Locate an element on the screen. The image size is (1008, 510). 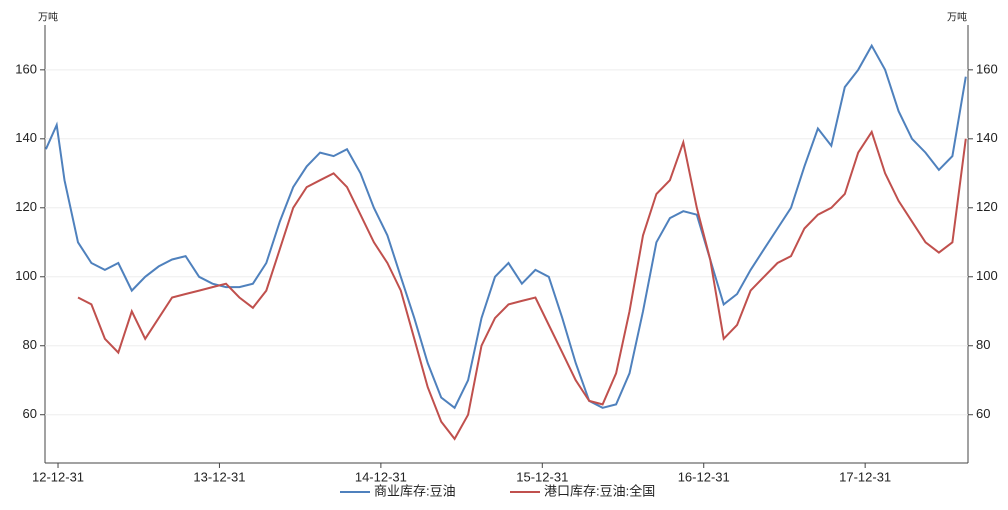
x-tick-label: 12-12-31 is located at coordinates (58, 476).